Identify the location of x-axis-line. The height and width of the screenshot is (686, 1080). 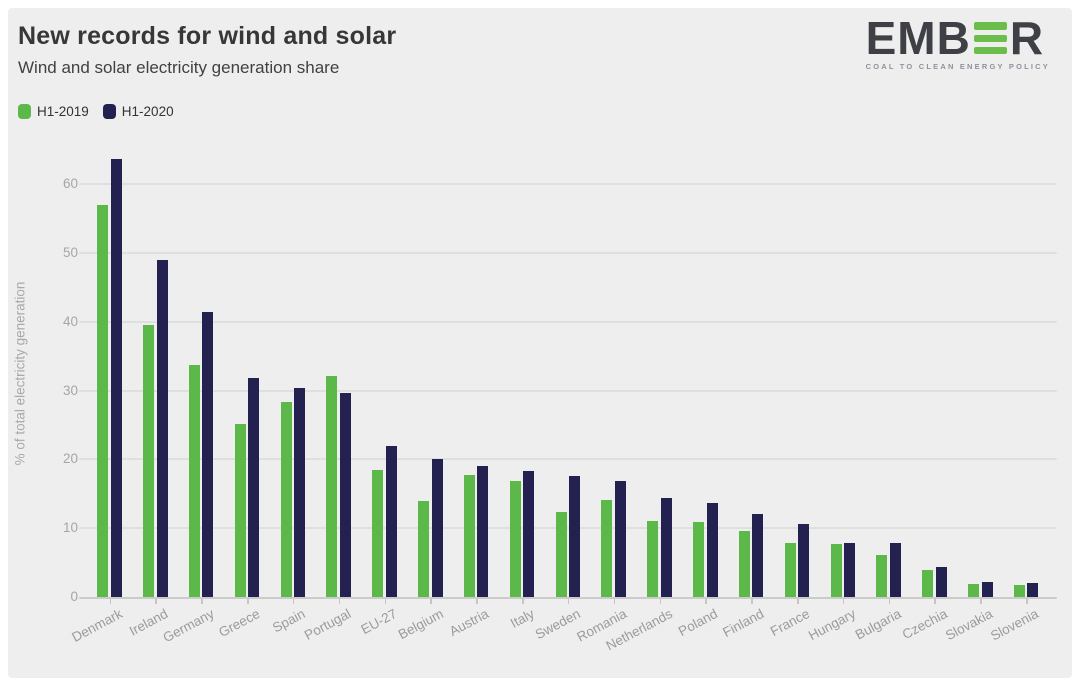
(568, 598).